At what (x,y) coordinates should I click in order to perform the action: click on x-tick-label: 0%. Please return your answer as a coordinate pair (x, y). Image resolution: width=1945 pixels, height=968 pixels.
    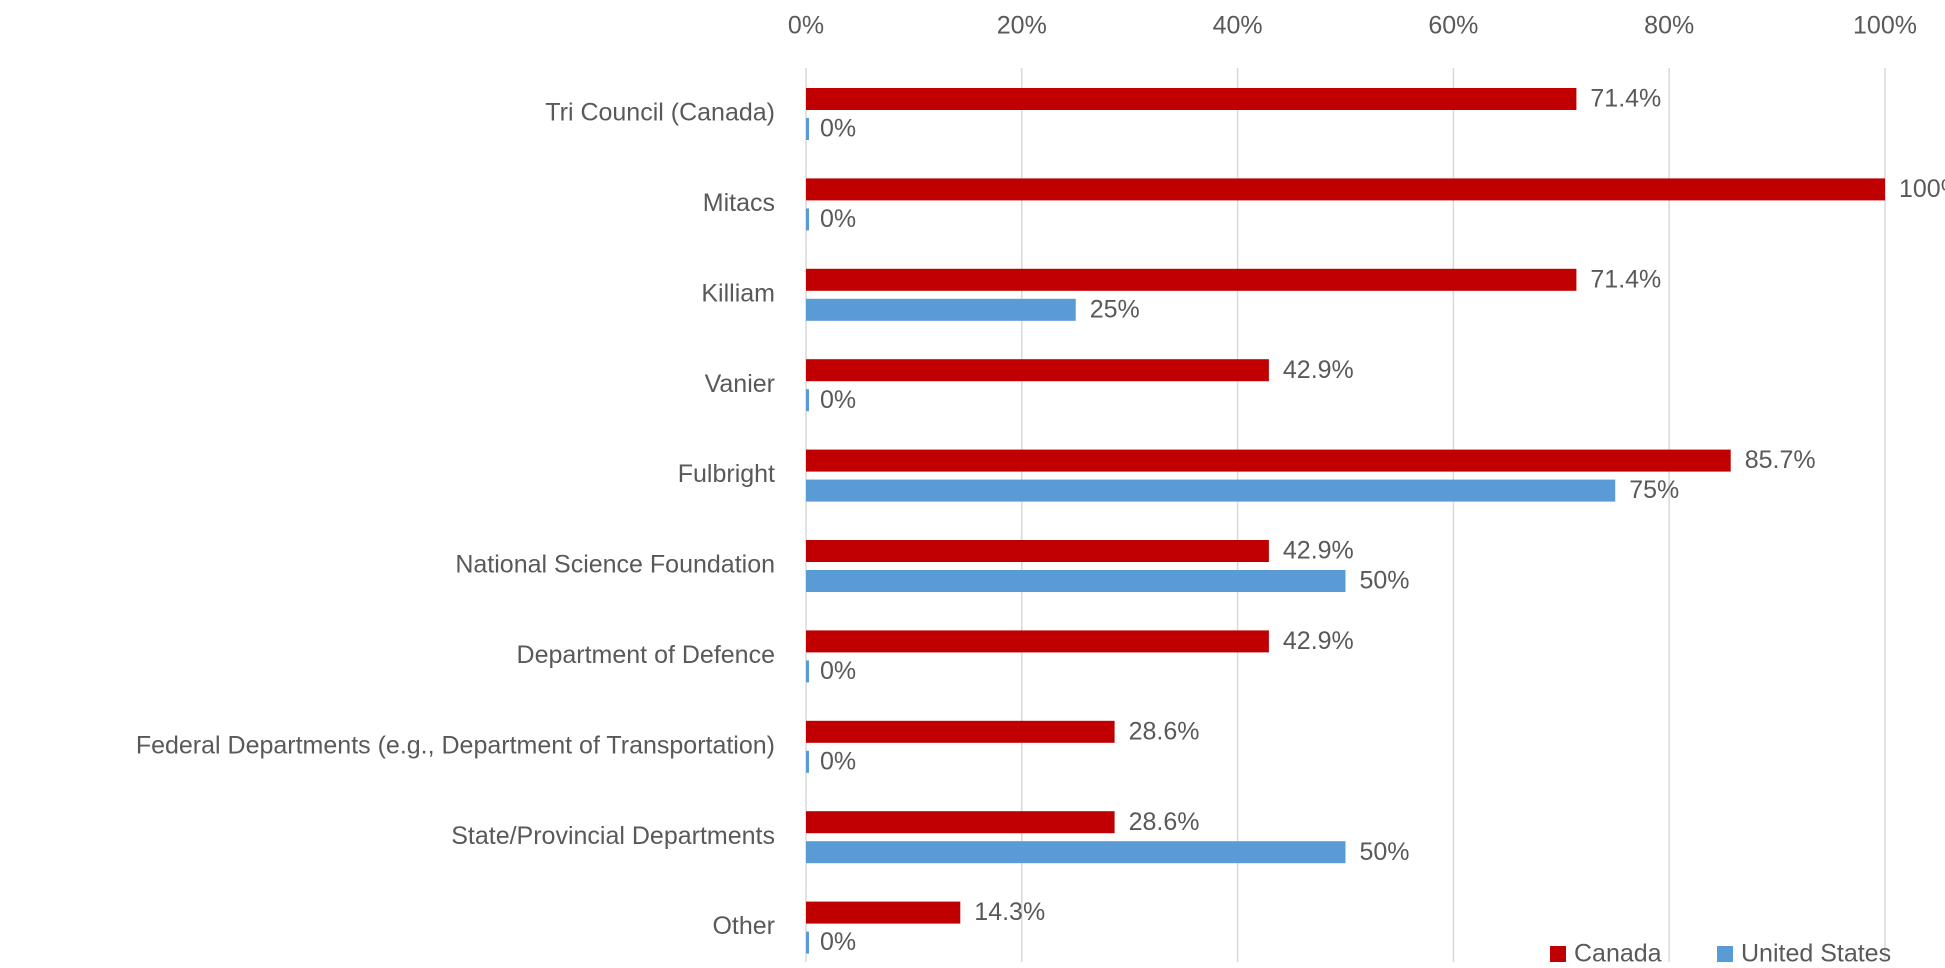
    Looking at the image, I should click on (806, 26).